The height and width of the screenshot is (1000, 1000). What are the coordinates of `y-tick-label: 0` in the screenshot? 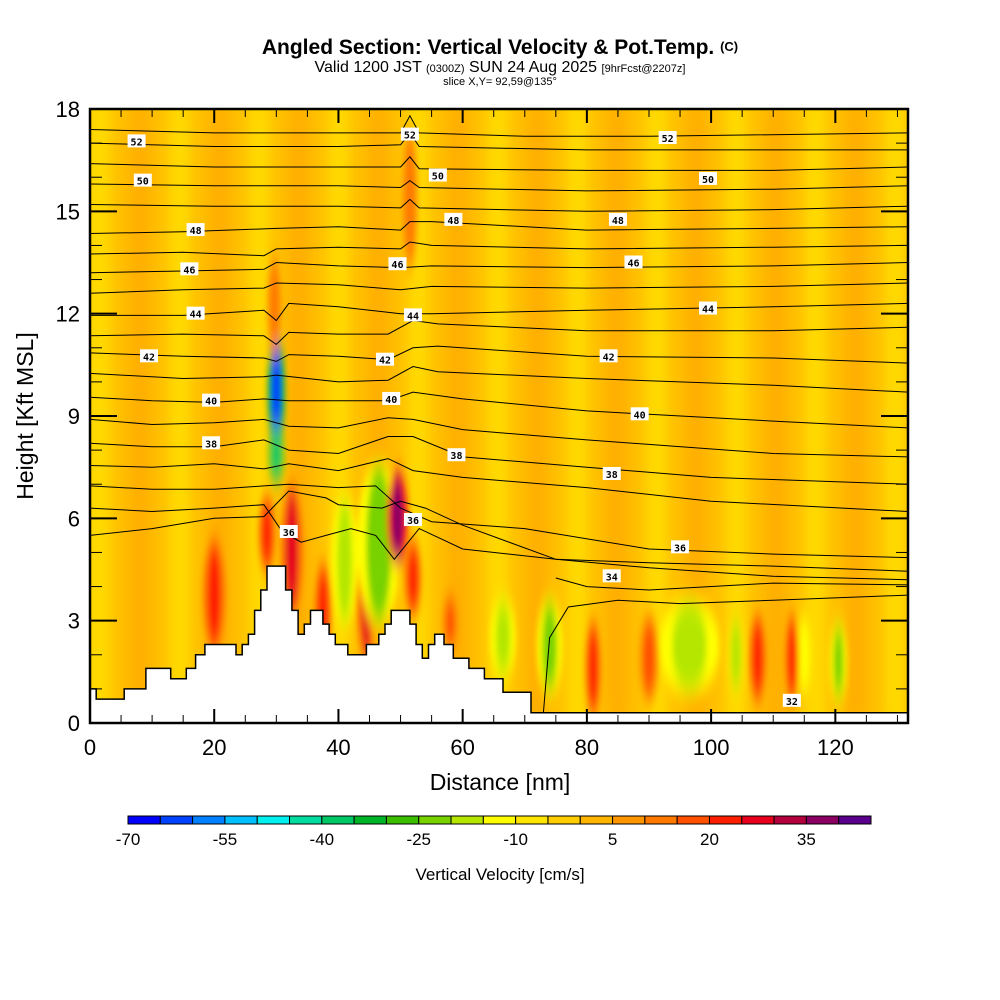 It's located at (74, 723).